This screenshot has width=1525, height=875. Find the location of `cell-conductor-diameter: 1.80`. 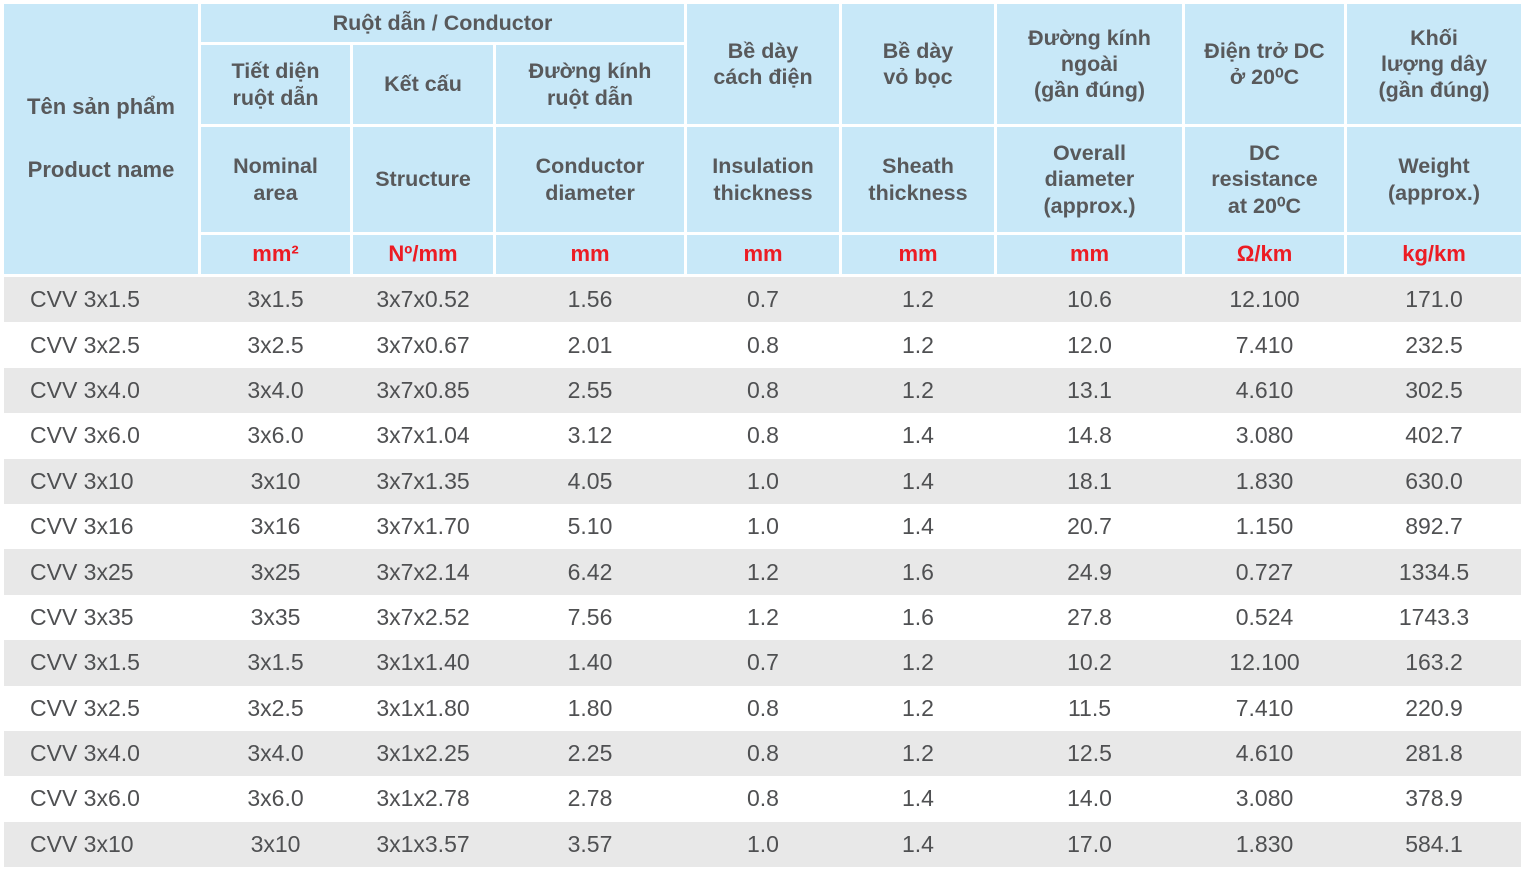

cell-conductor-diameter: 1.80 is located at coordinates (590, 707).